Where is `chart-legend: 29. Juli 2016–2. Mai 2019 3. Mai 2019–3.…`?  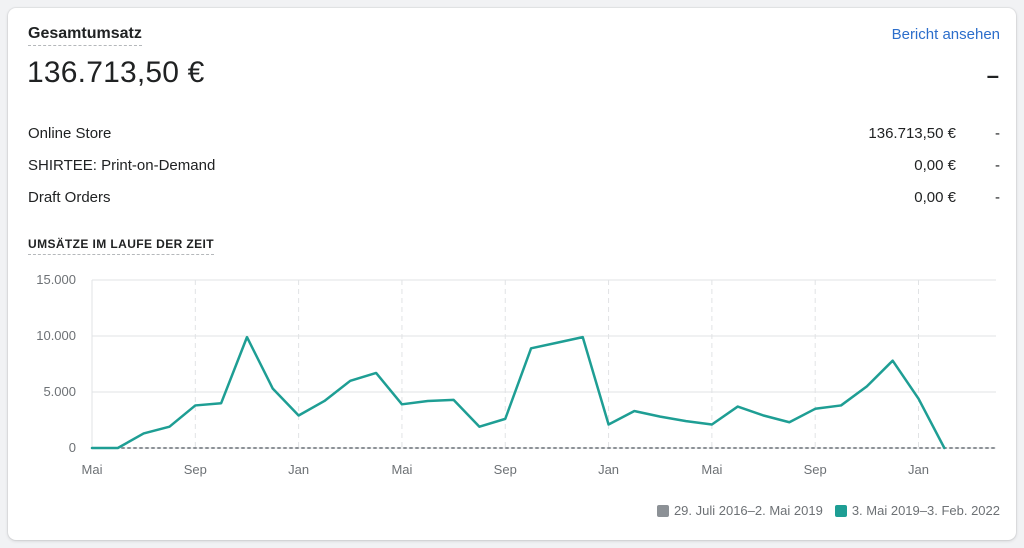 chart-legend: 29. Juli 2016–2. Mai 2019 3. Mai 2019–3.… is located at coordinates (828, 510).